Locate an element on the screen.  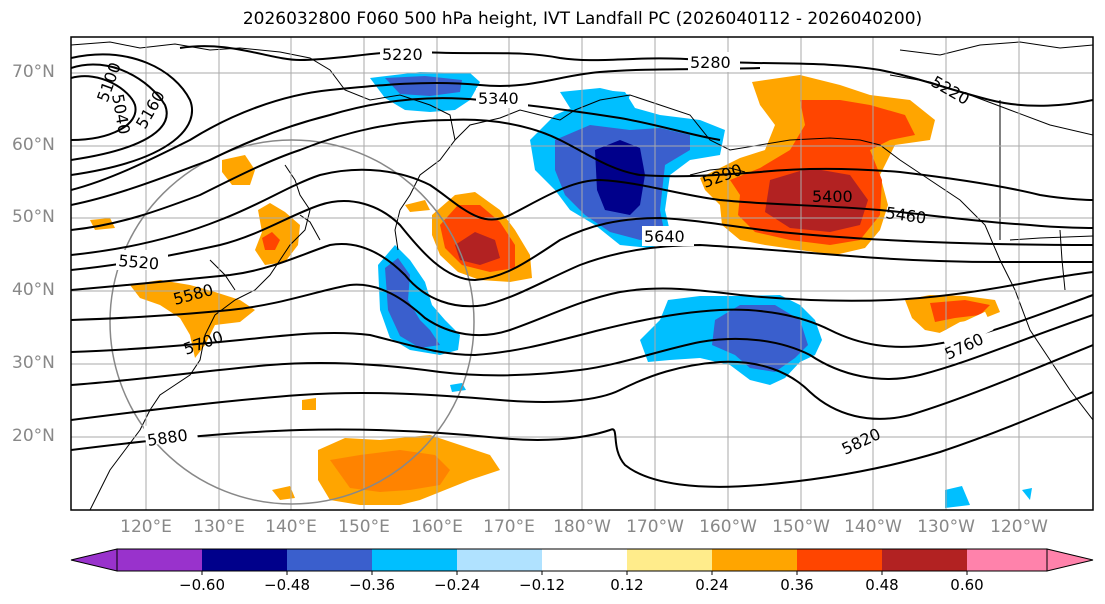
colorbar-tick-label: 0.36 is located at coordinates (797, 585).